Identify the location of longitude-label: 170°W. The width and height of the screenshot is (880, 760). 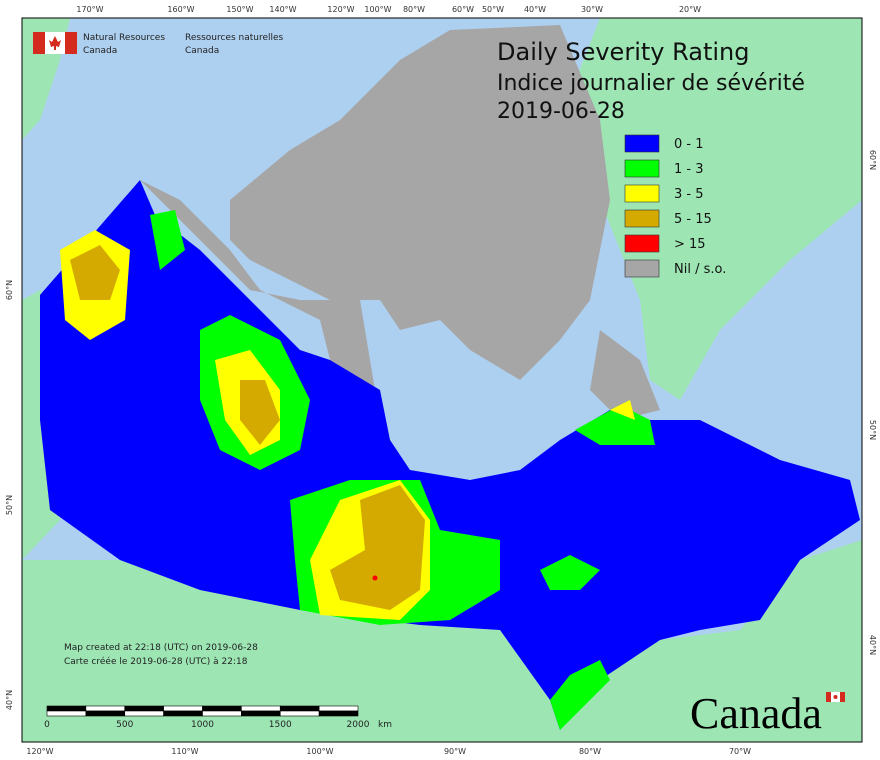
(89, 9).